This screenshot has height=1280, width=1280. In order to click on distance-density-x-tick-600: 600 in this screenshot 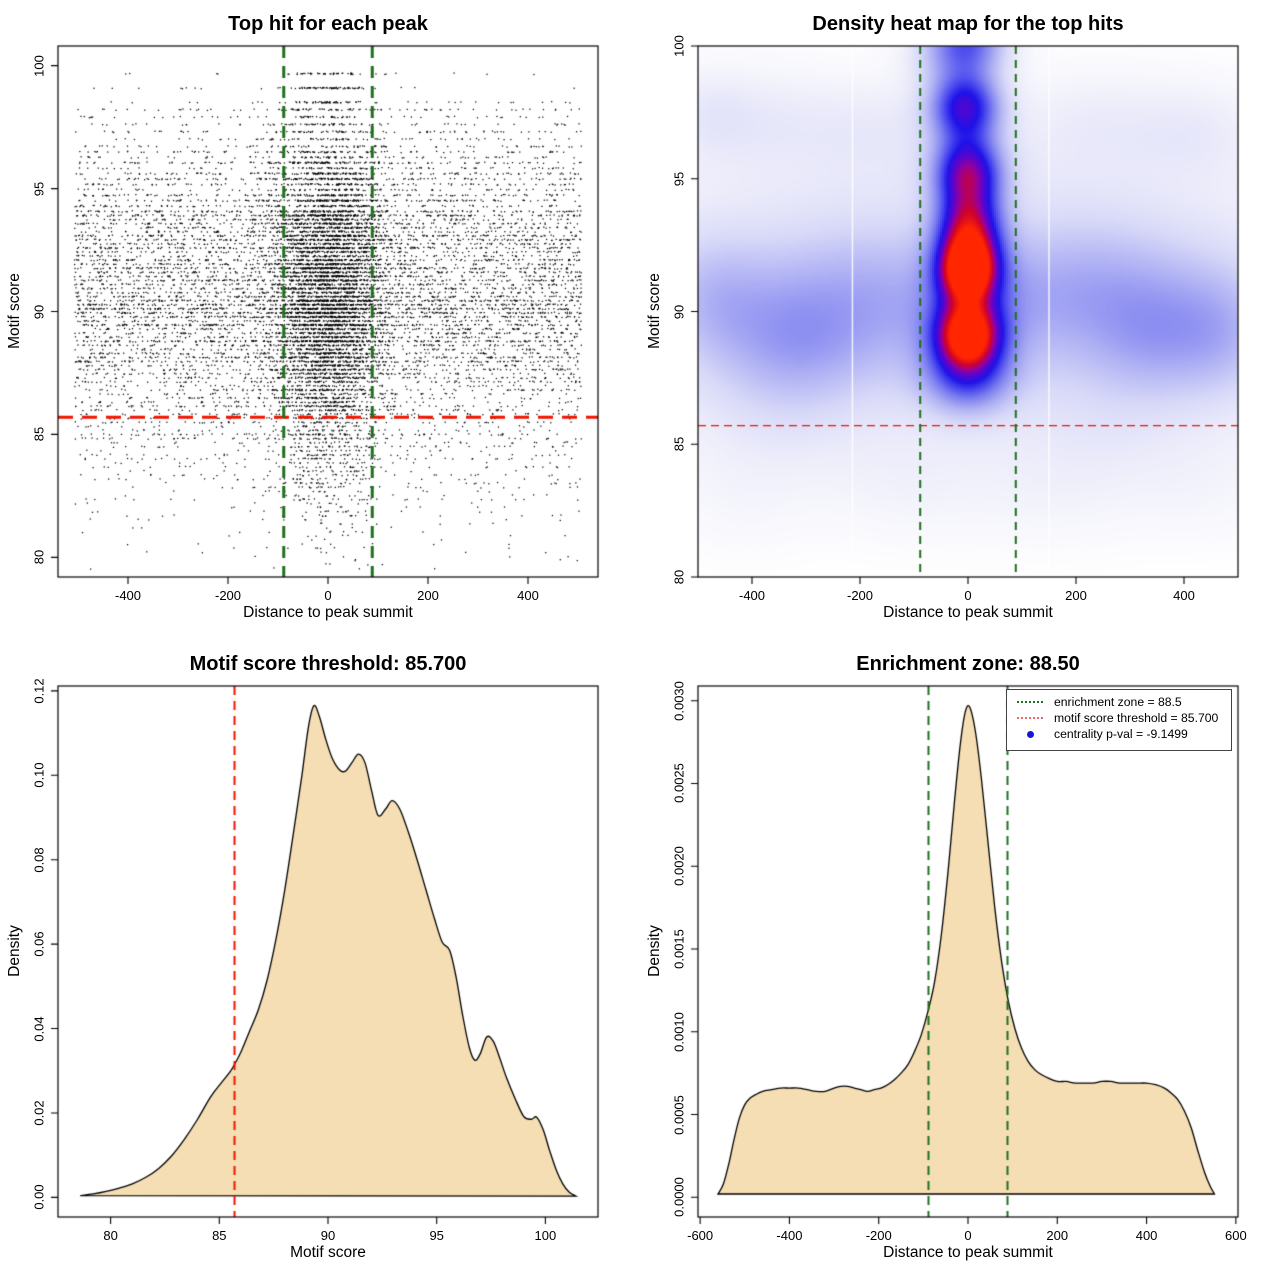, I will do `click(1235, 1235)`.